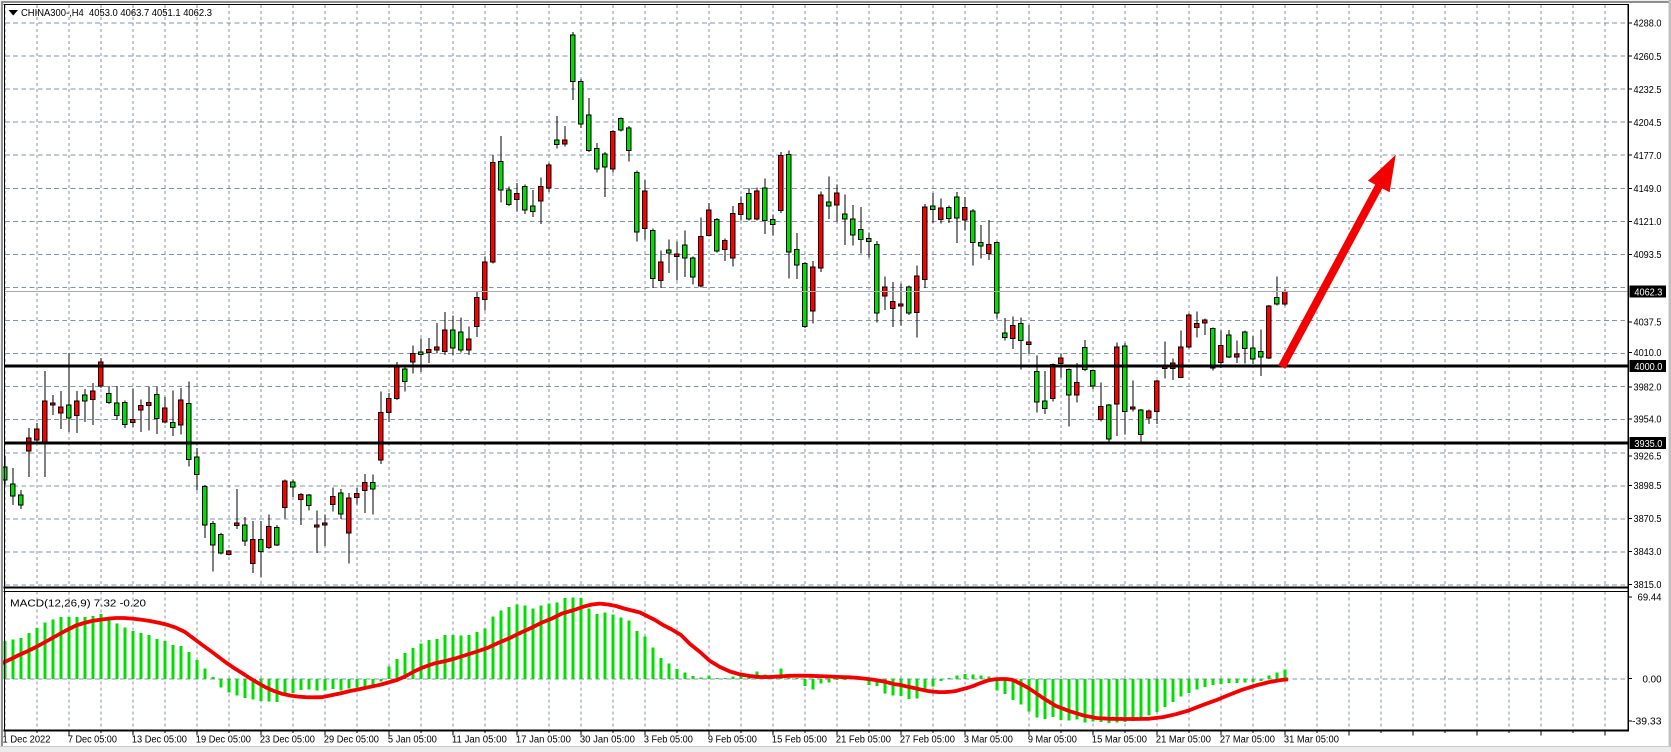 This screenshot has width=1671, height=752. Describe the element at coordinates (1648, 222) in the screenshot. I see `svg-text: 4121.0` at that location.